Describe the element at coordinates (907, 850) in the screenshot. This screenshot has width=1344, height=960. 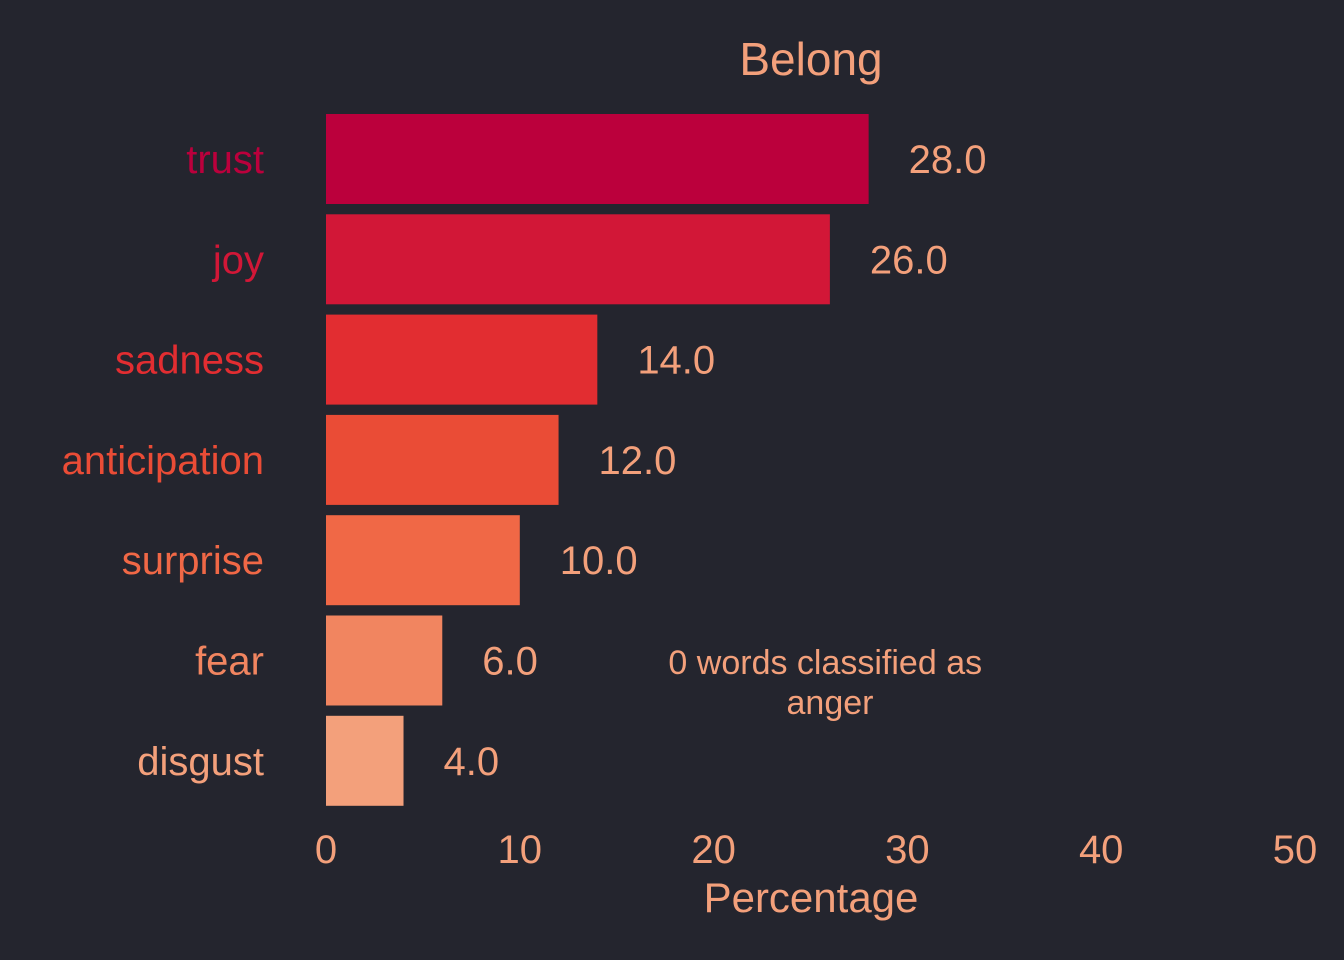
I see `x-tick-label: 30` at that location.